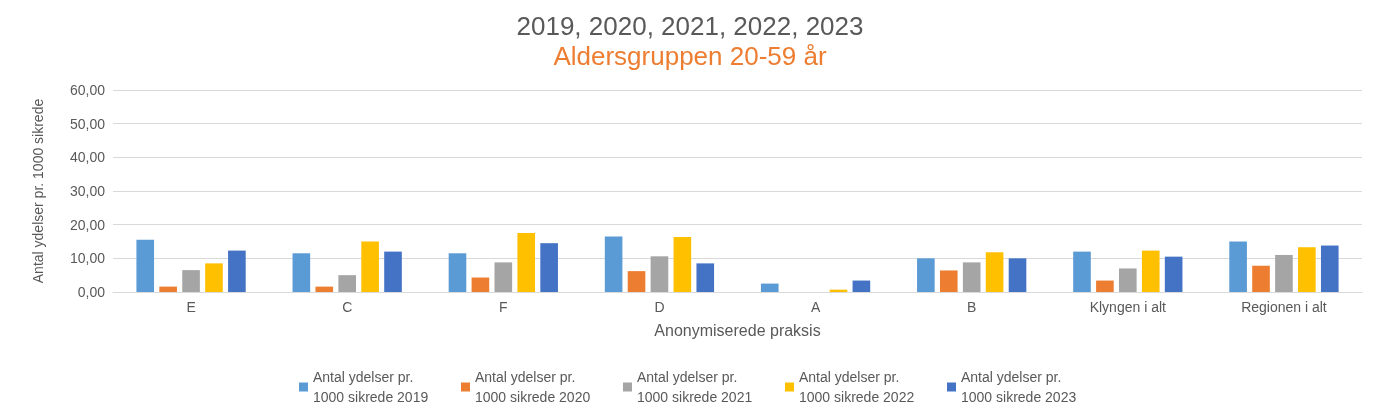 This screenshot has height=420, width=1380. What do you see at coordinates (533, 387) in the screenshot?
I see `legend-label: Antal ydelser pr. 1000 sikrede 2020` at bounding box center [533, 387].